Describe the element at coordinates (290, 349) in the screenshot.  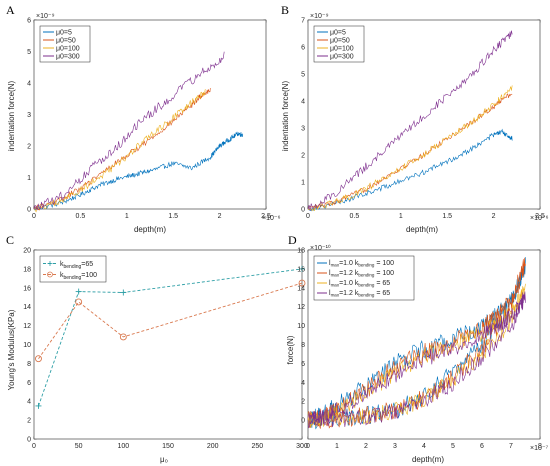
I see `panel-d-y-label: force(N)` at that location.